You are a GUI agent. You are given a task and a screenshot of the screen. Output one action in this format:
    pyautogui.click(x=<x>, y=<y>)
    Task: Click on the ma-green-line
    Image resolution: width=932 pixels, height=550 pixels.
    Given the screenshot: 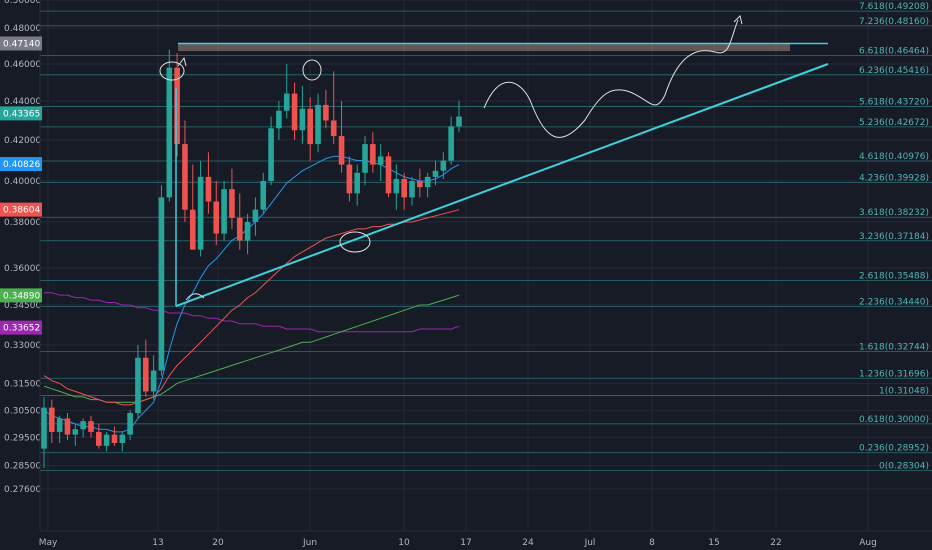 What is the action you would take?
    pyautogui.click(x=251, y=348)
    